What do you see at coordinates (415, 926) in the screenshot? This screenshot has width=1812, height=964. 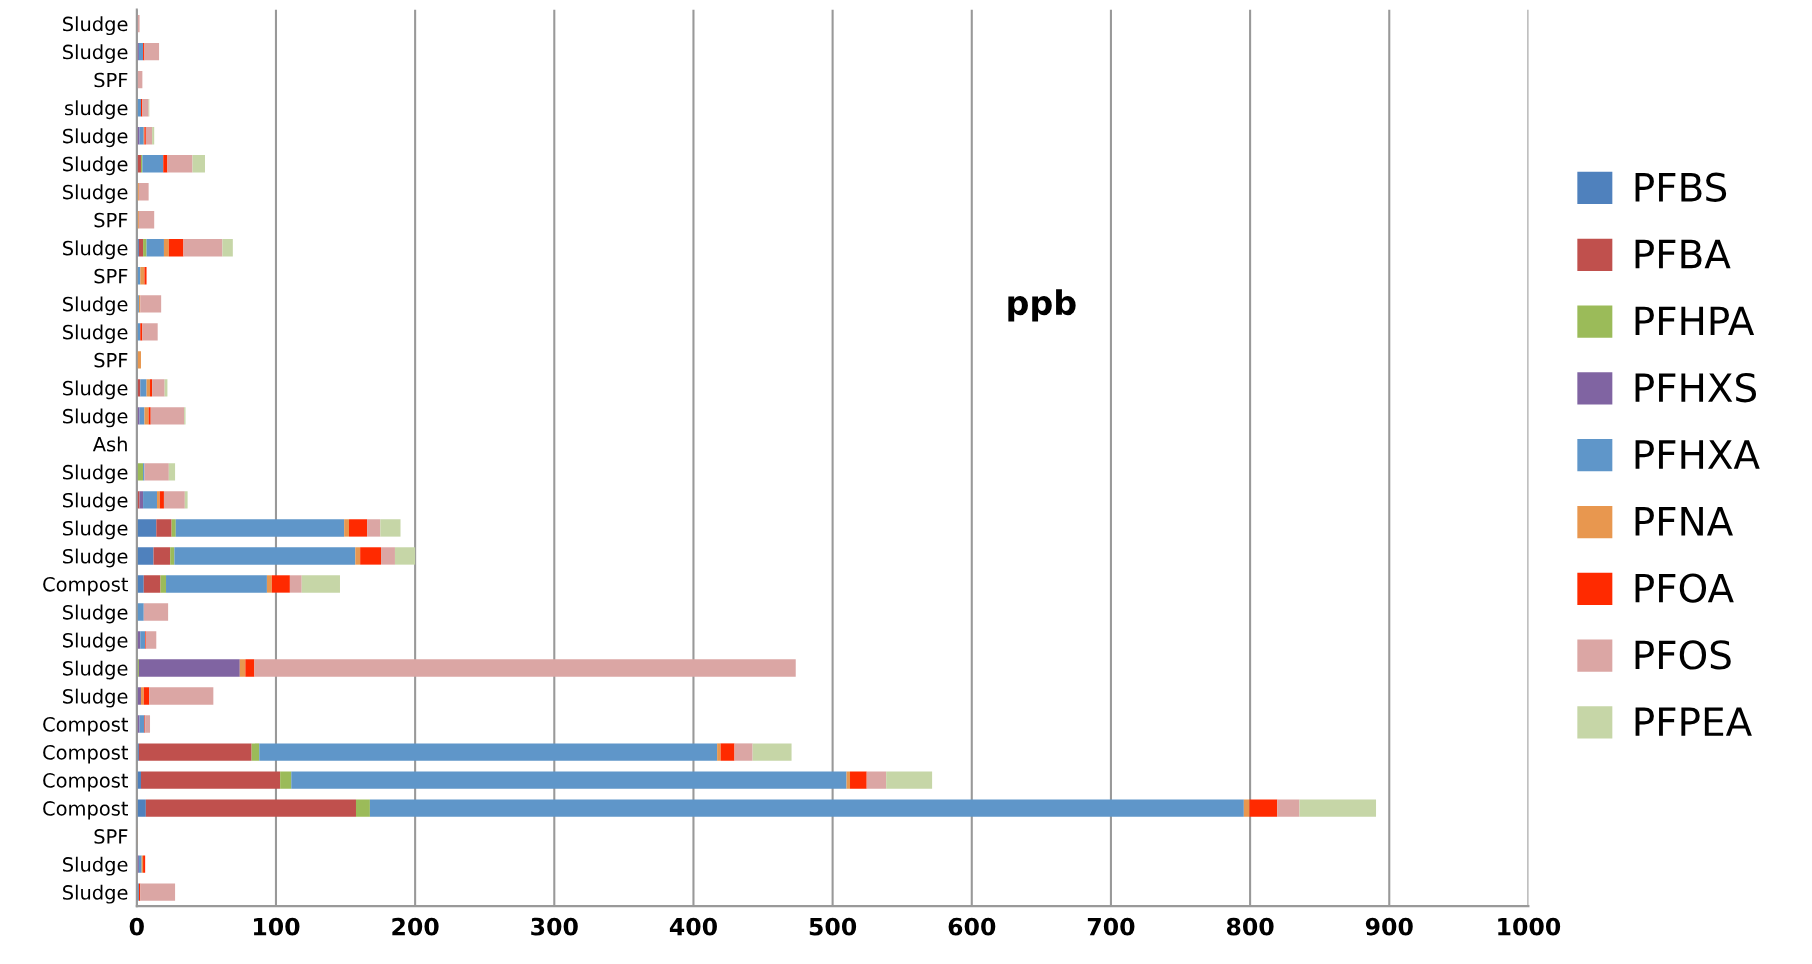 I see `x-tick-label: 200` at bounding box center [415, 926].